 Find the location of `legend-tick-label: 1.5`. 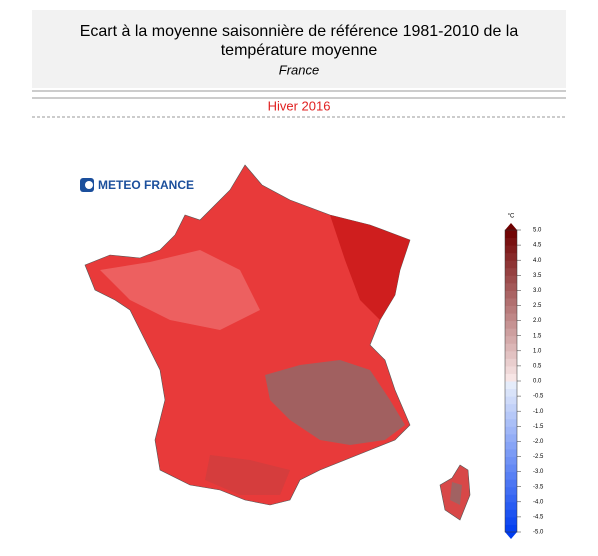

legend-tick-label: 1.5 is located at coordinates (537, 336).